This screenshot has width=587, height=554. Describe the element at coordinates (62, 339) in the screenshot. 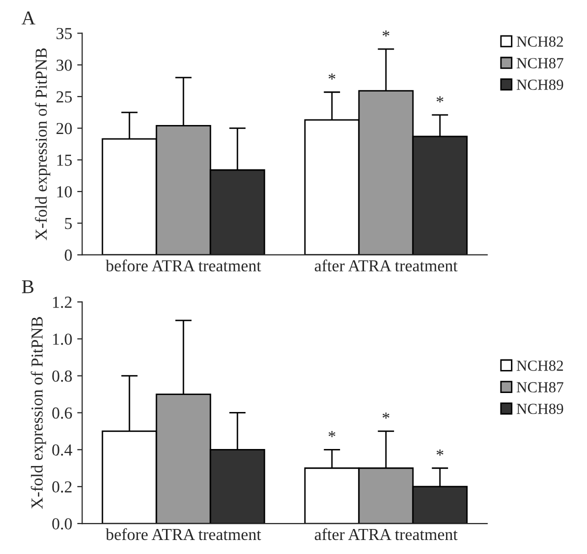

I see `y-tick-label: 1.0` at that location.